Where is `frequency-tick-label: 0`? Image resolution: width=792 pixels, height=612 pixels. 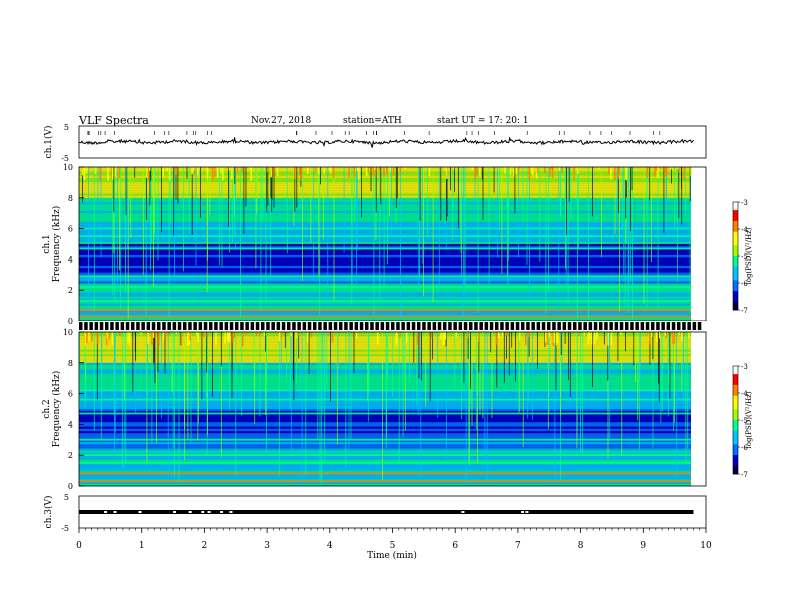
frequency-tick-label: 0 is located at coordinates (70, 321).